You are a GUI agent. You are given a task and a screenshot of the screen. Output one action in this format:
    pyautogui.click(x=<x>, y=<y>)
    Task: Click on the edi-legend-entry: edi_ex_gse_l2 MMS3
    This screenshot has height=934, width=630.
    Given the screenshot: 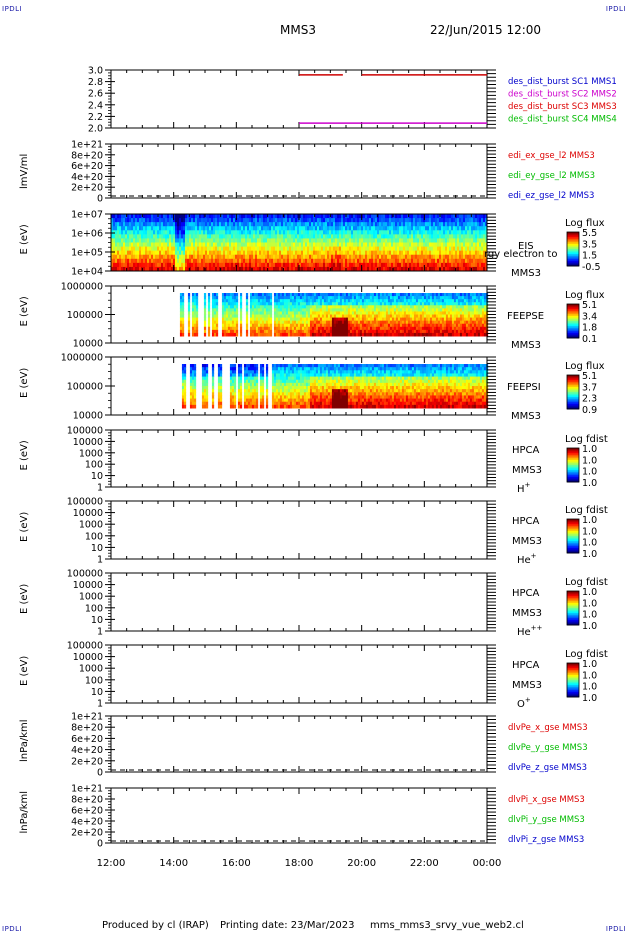 What is the action you would take?
    pyautogui.click(x=551, y=156)
    